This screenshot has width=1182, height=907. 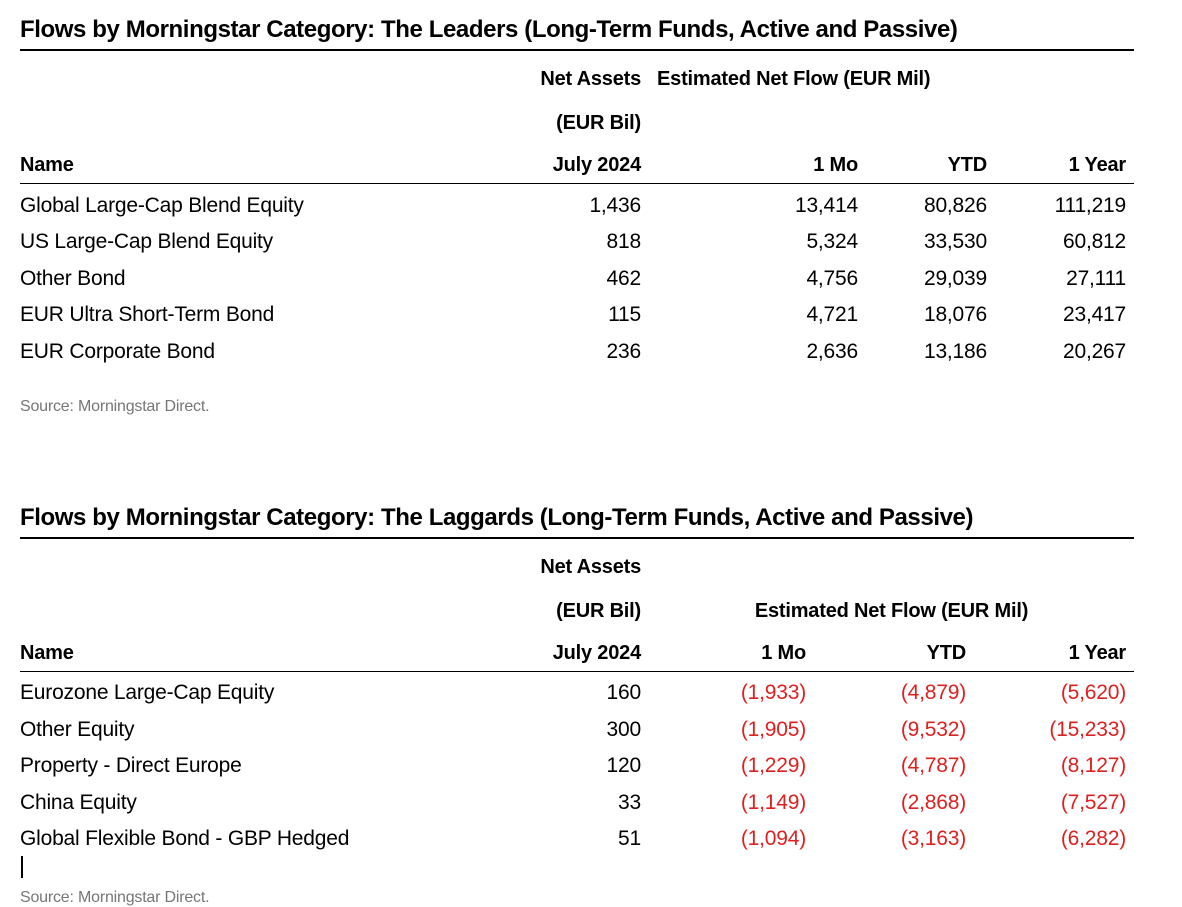 I want to click on category-name-cell: US Large-Cap Blend Equity, so click(x=210, y=239).